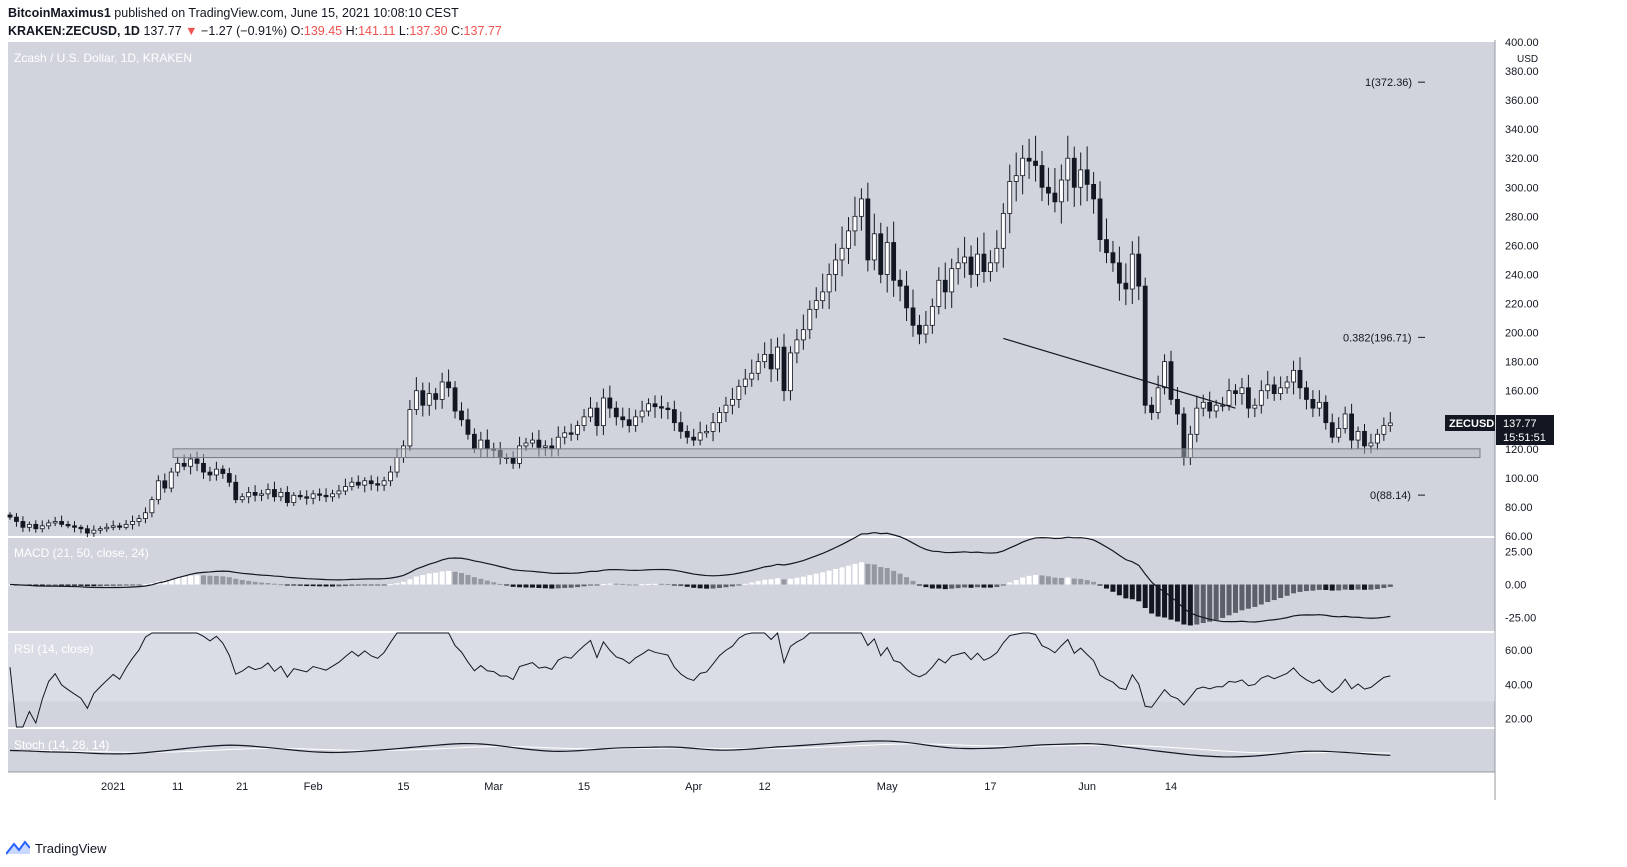  I want to click on macd-line, so click(700, 577).